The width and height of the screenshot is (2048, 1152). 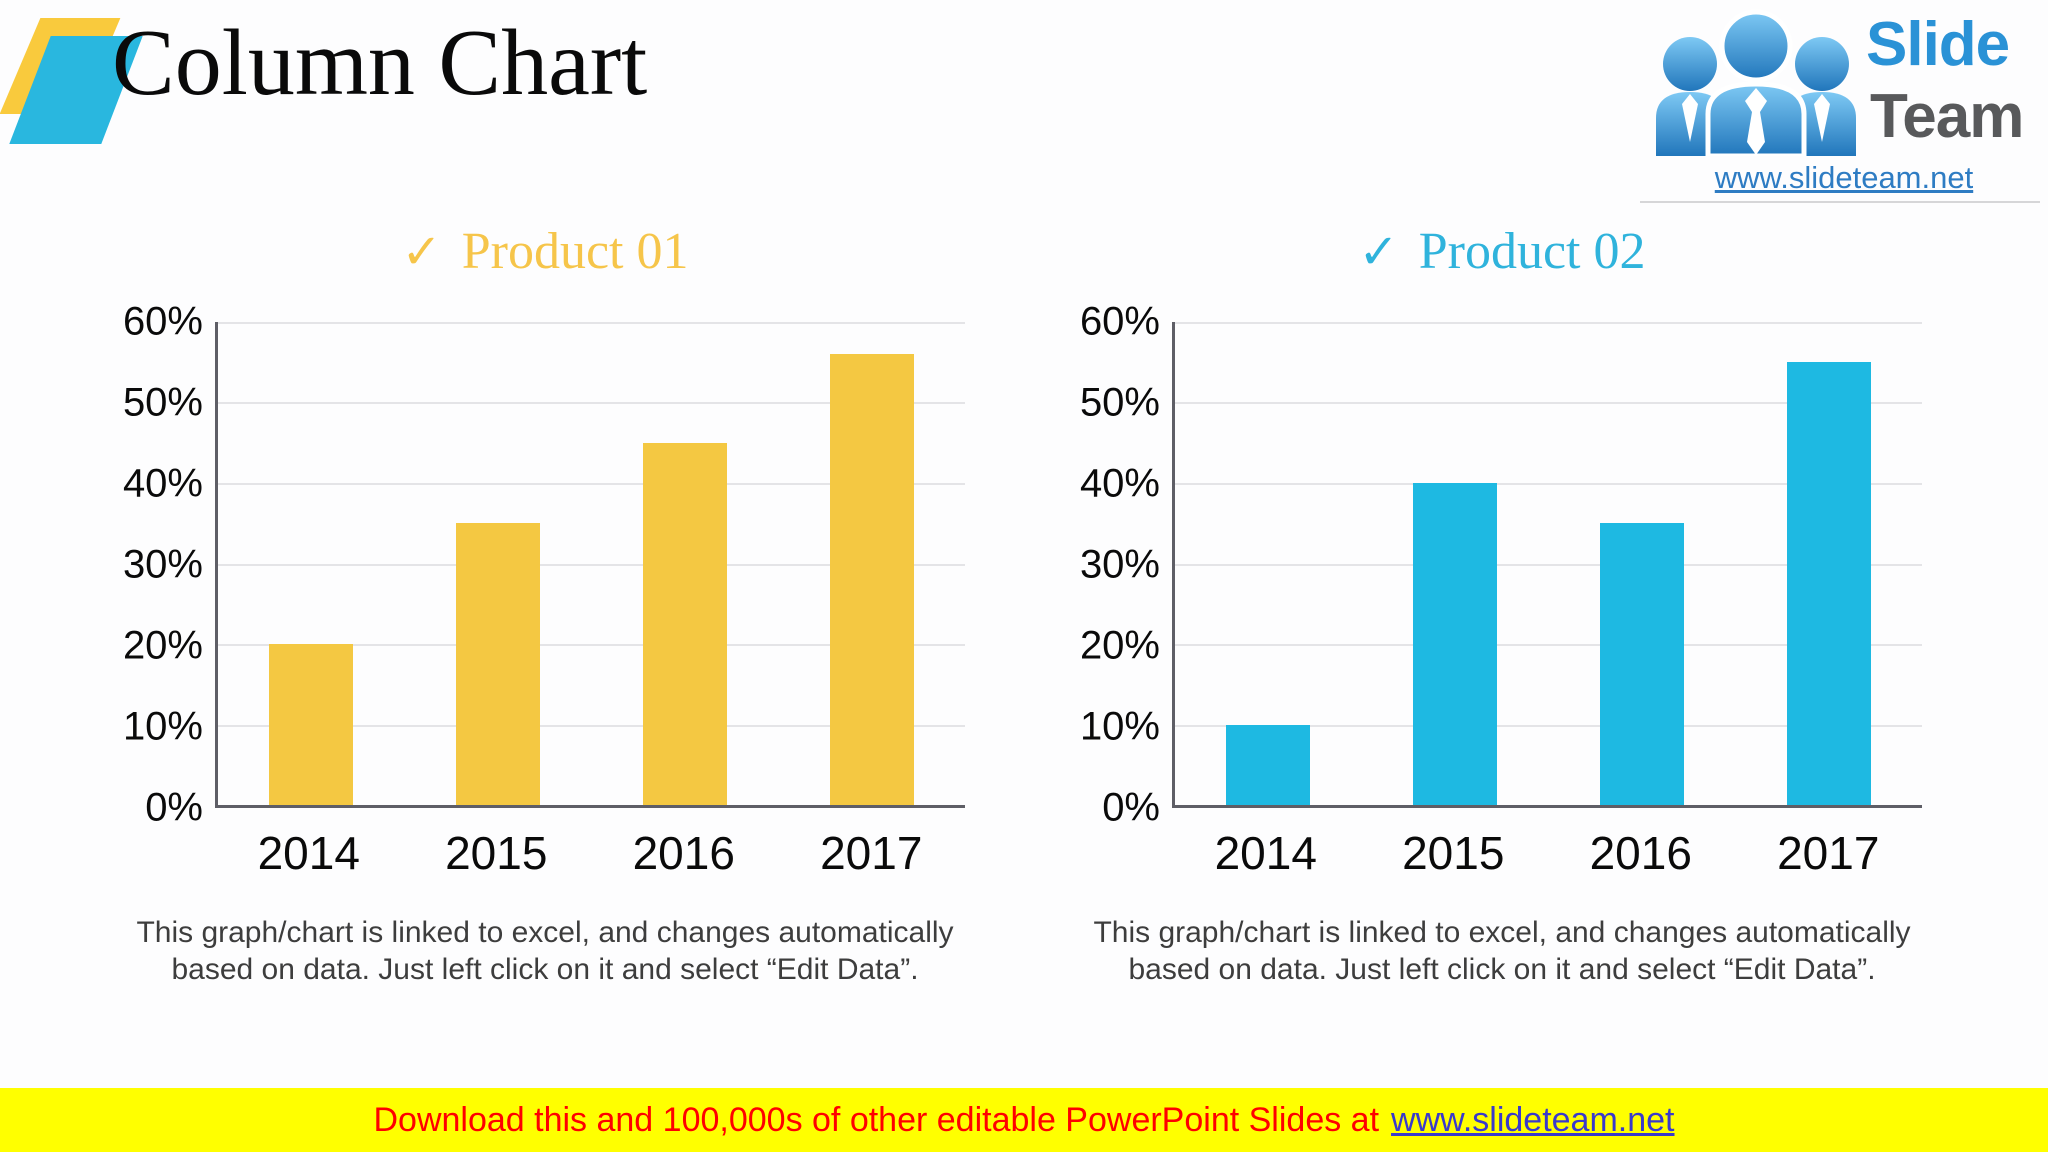 I want to click on brand-name-slide: Slide, so click(x=1957, y=583).